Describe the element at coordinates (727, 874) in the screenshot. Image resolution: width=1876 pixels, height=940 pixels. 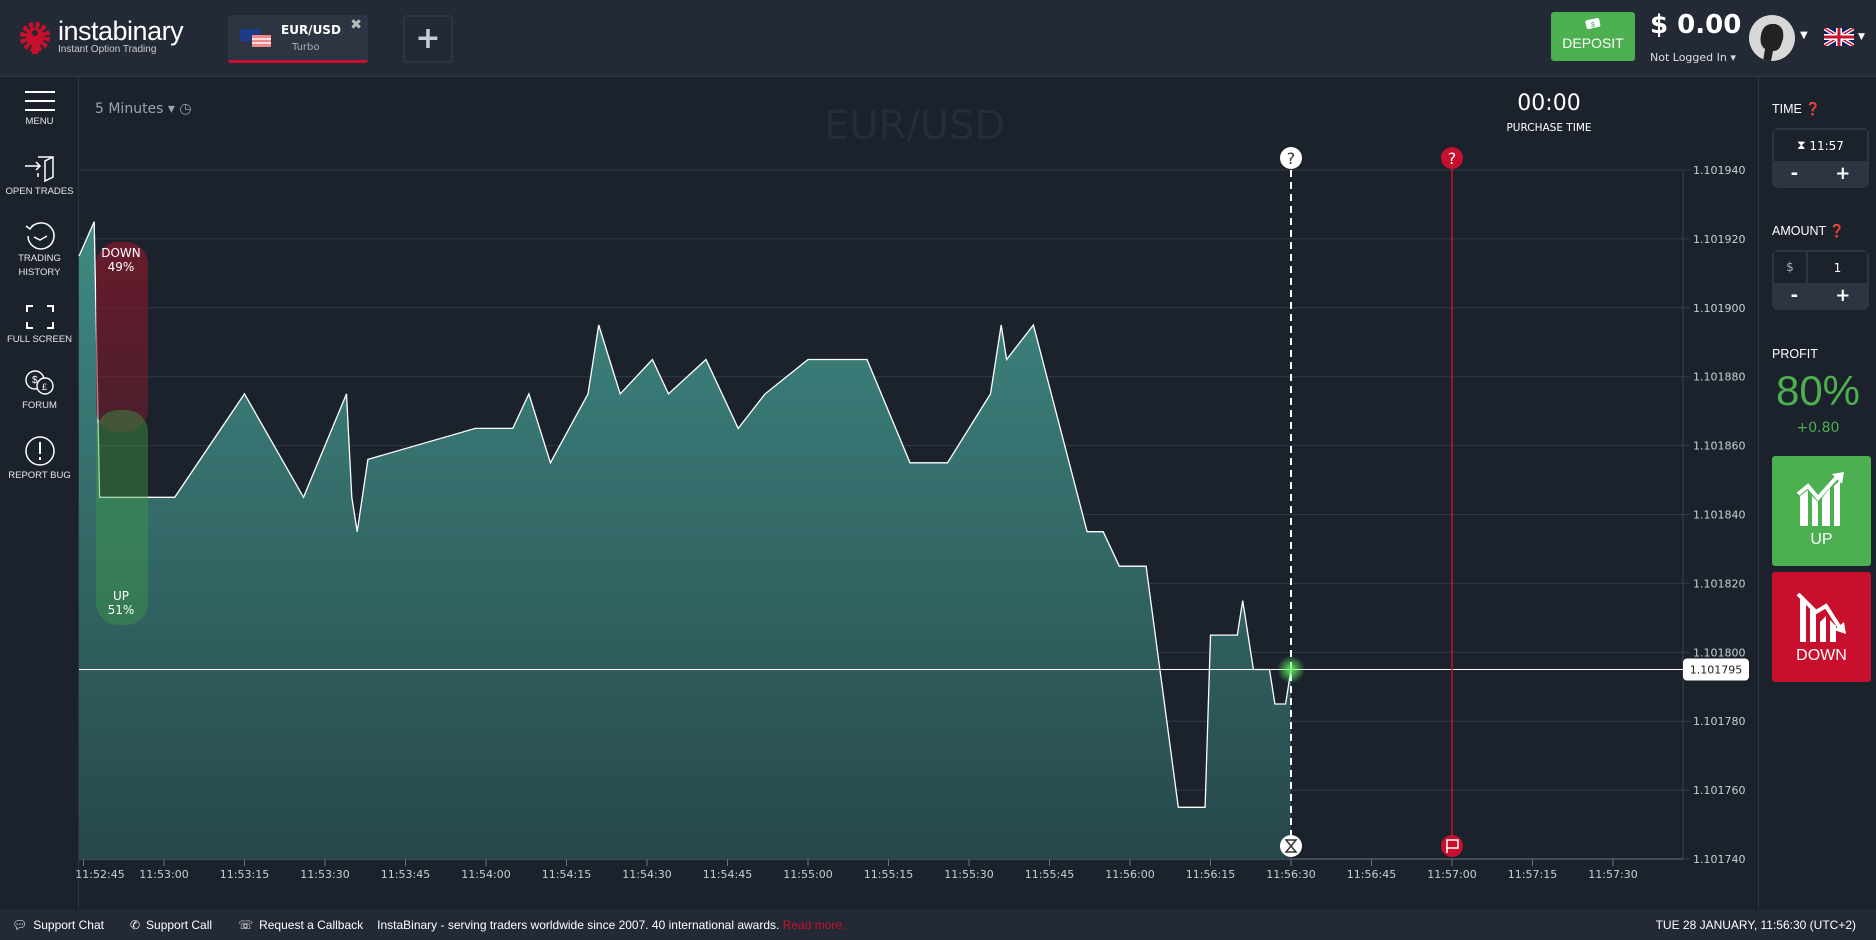
I see `x-tick-label: 11:54:45` at that location.